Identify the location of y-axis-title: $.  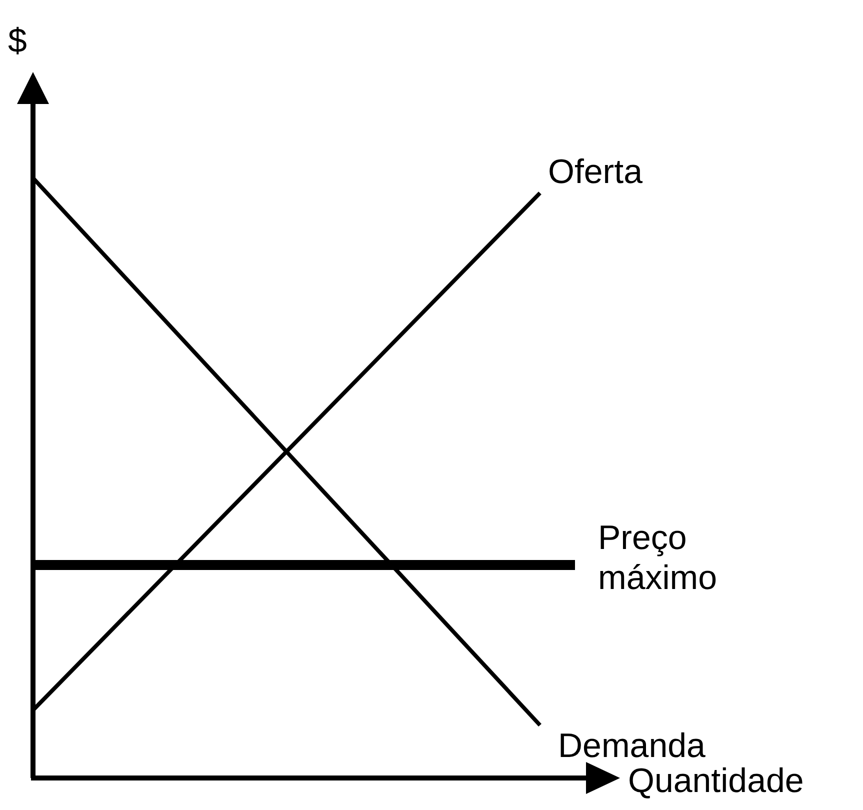
(17, 41).